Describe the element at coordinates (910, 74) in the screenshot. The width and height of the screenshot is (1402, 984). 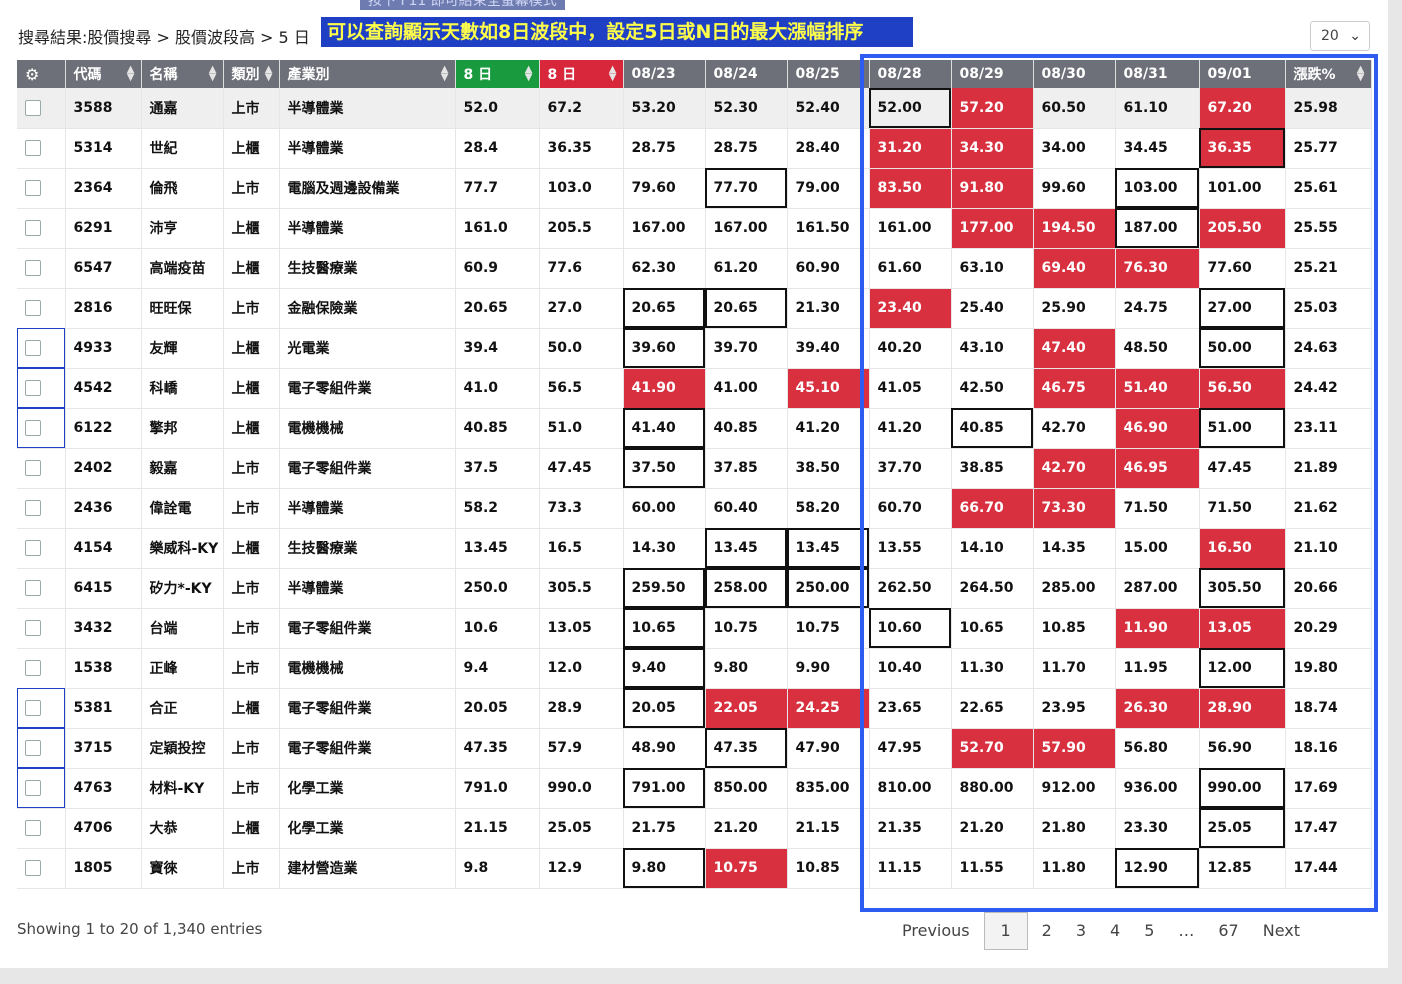
I see `col-header-0828: 08/28` at that location.